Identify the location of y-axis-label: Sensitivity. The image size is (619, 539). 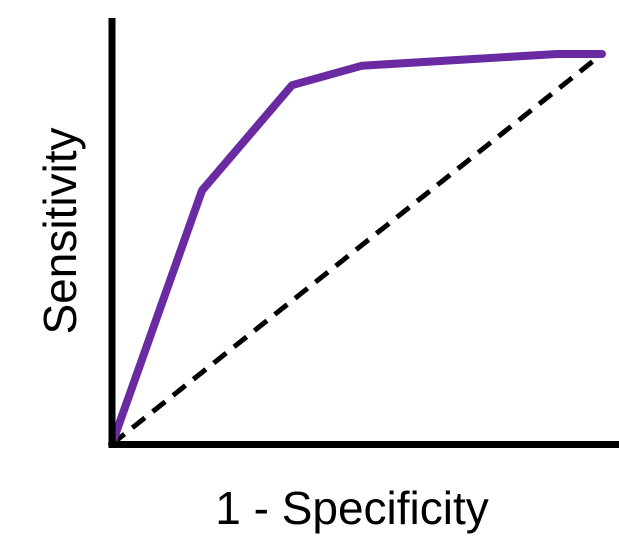
(60, 230).